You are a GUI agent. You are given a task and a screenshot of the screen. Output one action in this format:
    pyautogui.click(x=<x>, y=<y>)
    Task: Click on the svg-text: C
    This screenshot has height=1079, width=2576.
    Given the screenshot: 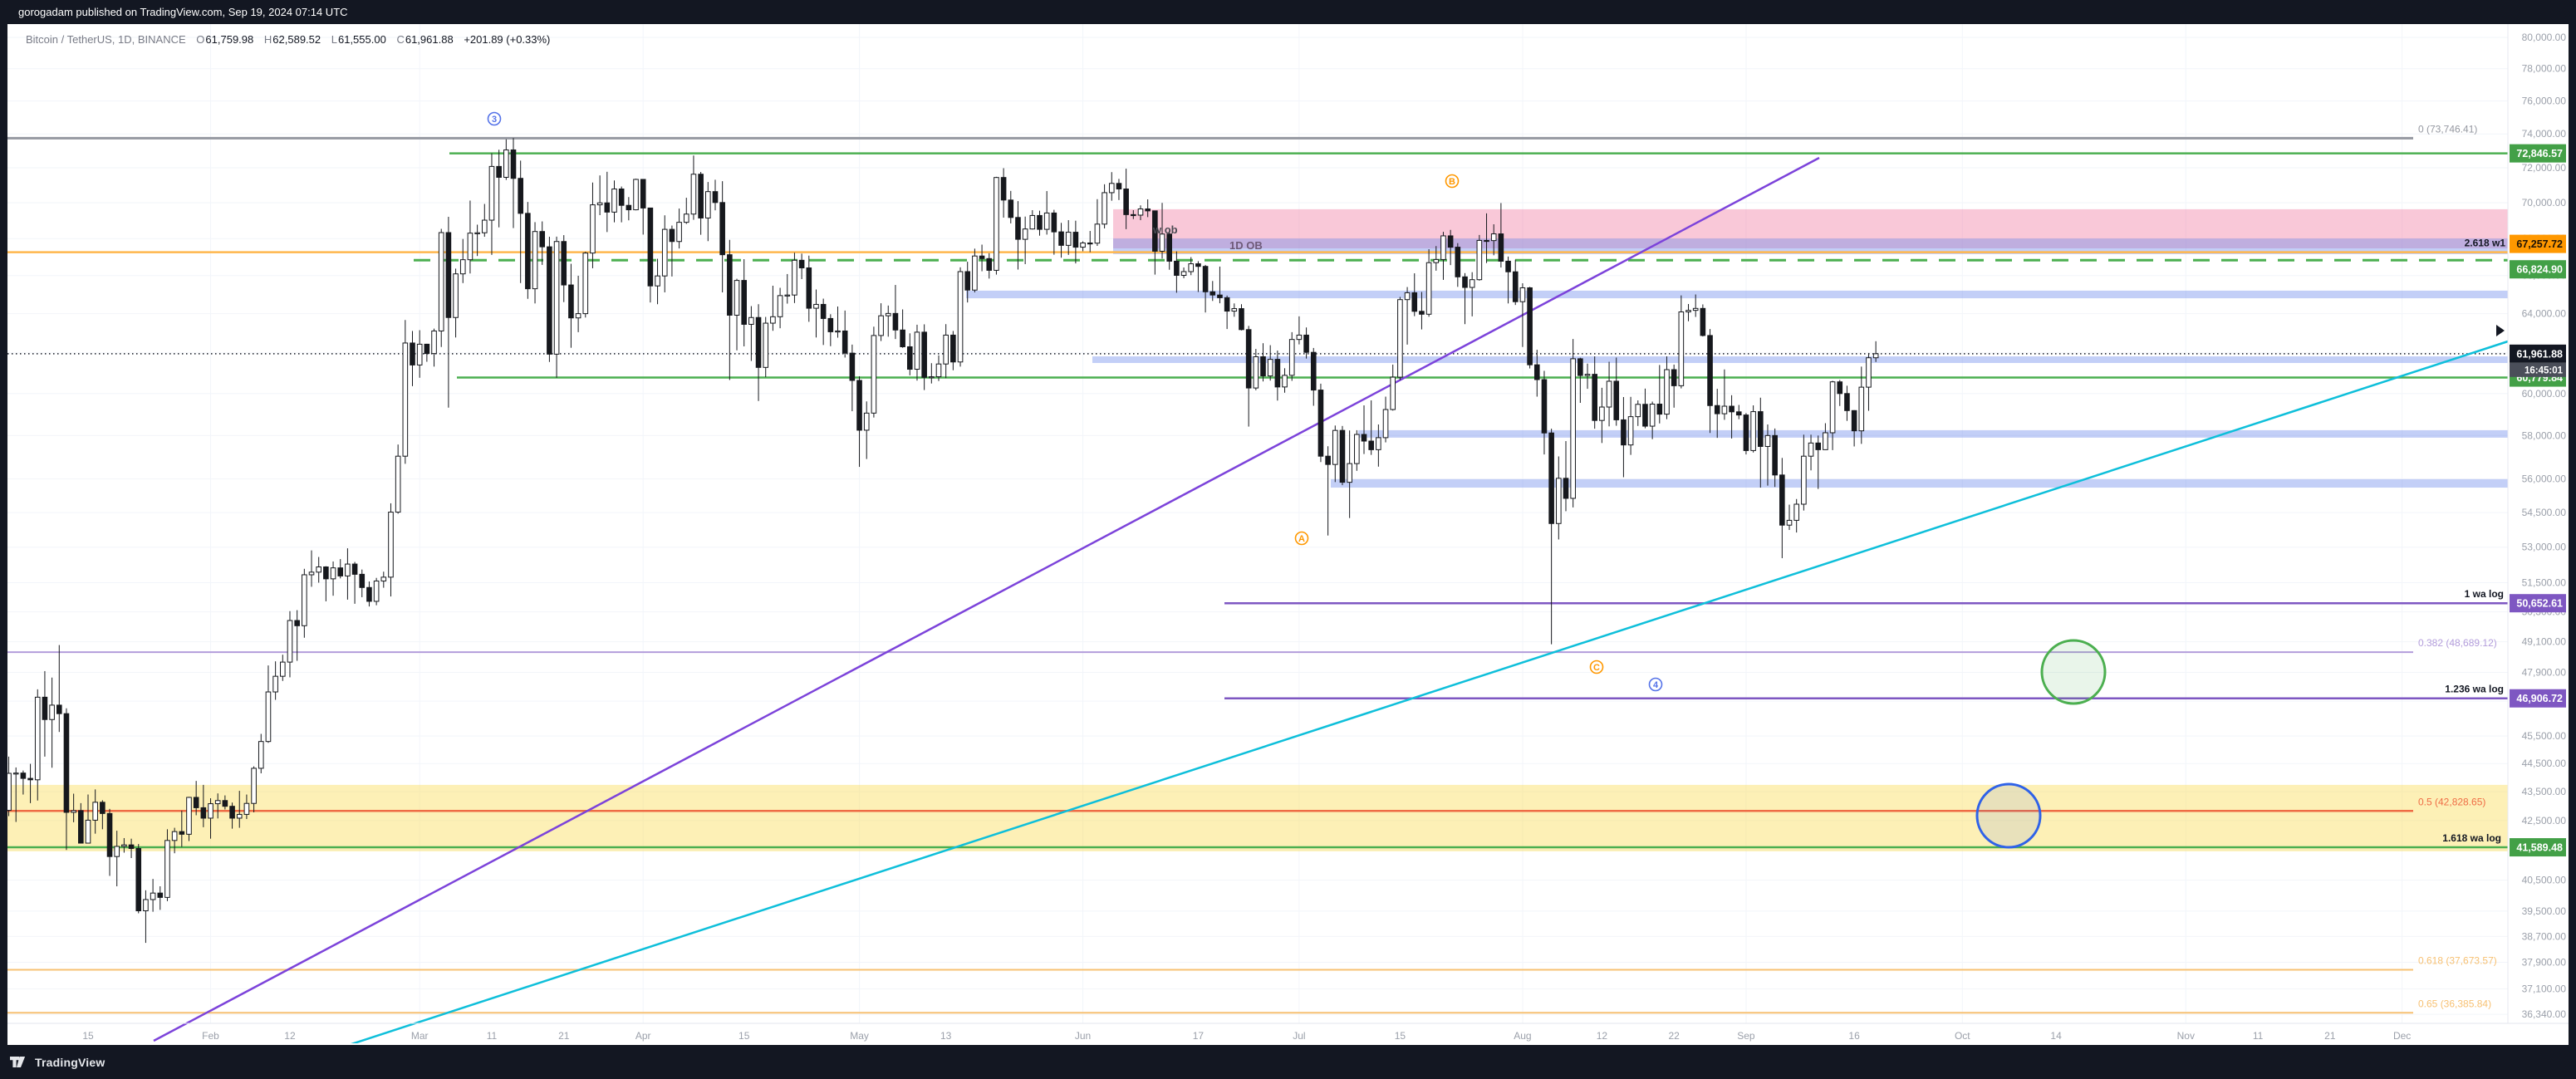 What is the action you would take?
    pyautogui.click(x=1596, y=668)
    